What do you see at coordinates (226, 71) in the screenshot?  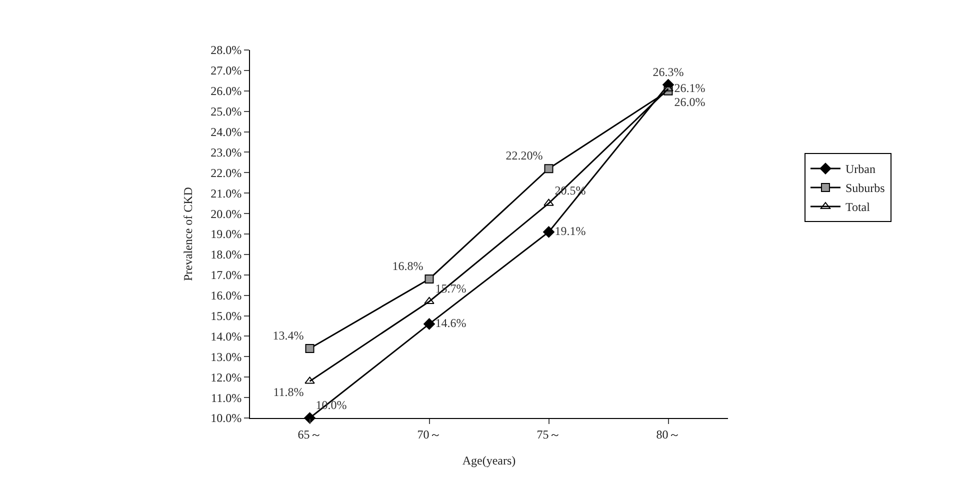 I see `y-tick-label: 27.0%` at bounding box center [226, 71].